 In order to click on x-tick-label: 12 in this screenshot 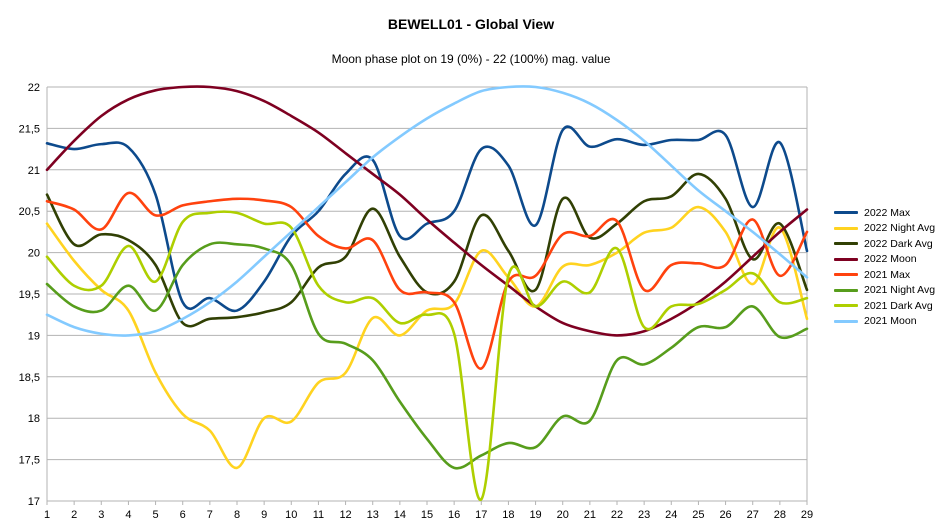, I will do `click(345, 515)`.